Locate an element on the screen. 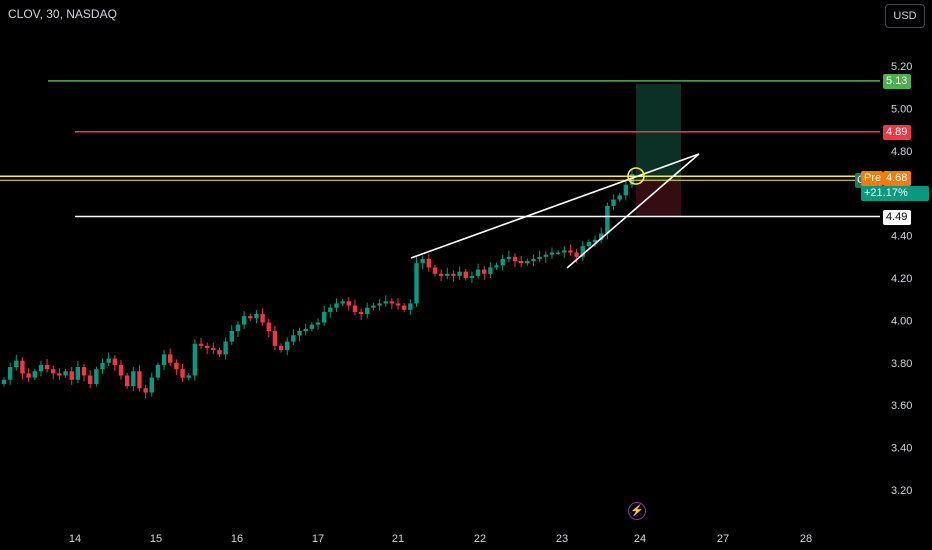 Image resolution: width=932 pixels, height=550 pixels. x-tick-label: 14 is located at coordinates (75, 539).